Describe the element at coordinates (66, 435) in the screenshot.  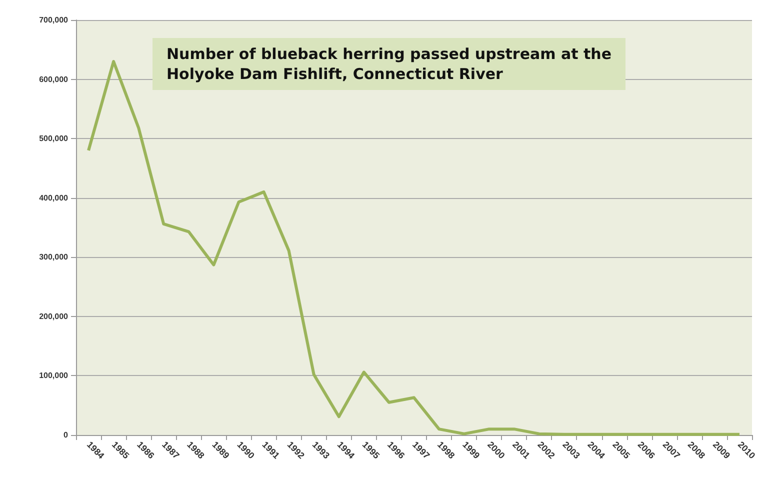
I see `y-tick-label: 0` at that location.